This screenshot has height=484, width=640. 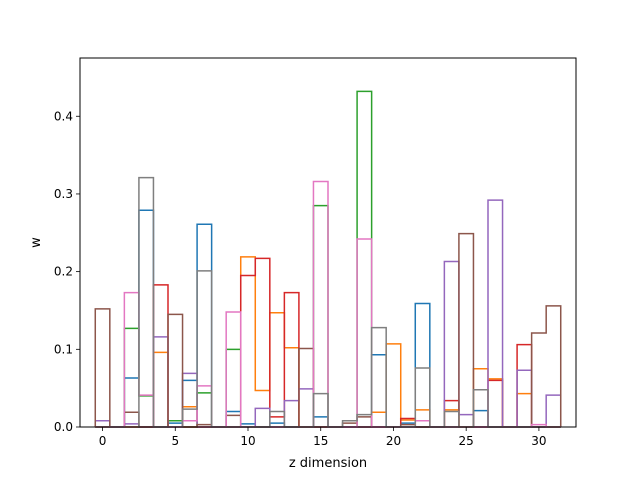 What do you see at coordinates (247, 441) in the screenshot?
I see `x-tick-label: 10` at bounding box center [247, 441].